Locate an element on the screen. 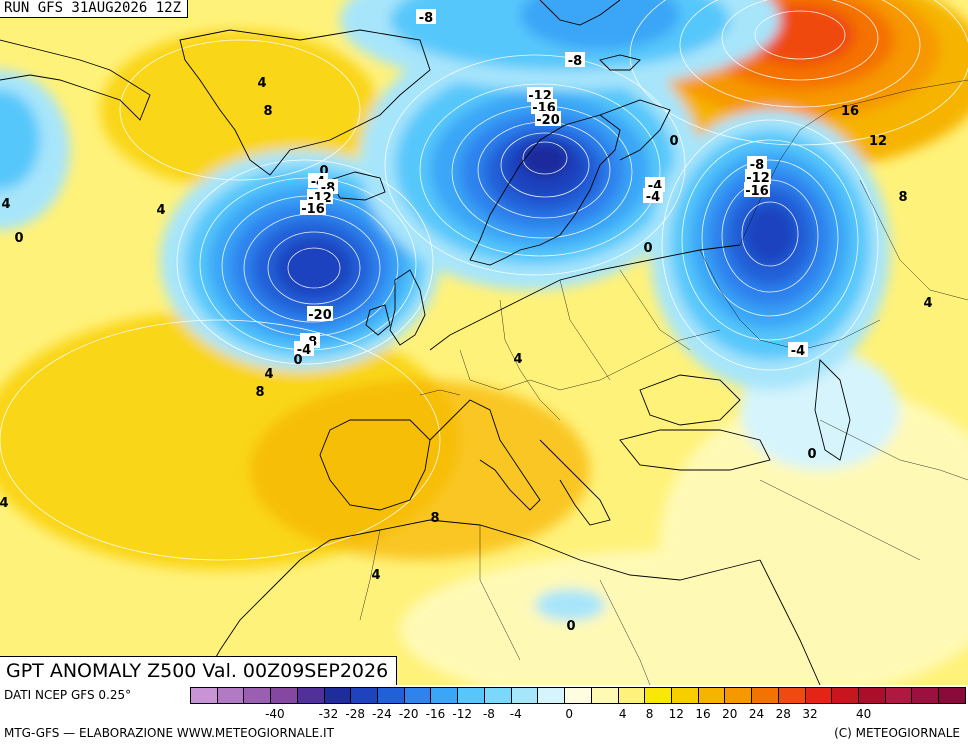 The height and width of the screenshot is (745, 968). color-scale-tick: 8 is located at coordinates (649, 714).